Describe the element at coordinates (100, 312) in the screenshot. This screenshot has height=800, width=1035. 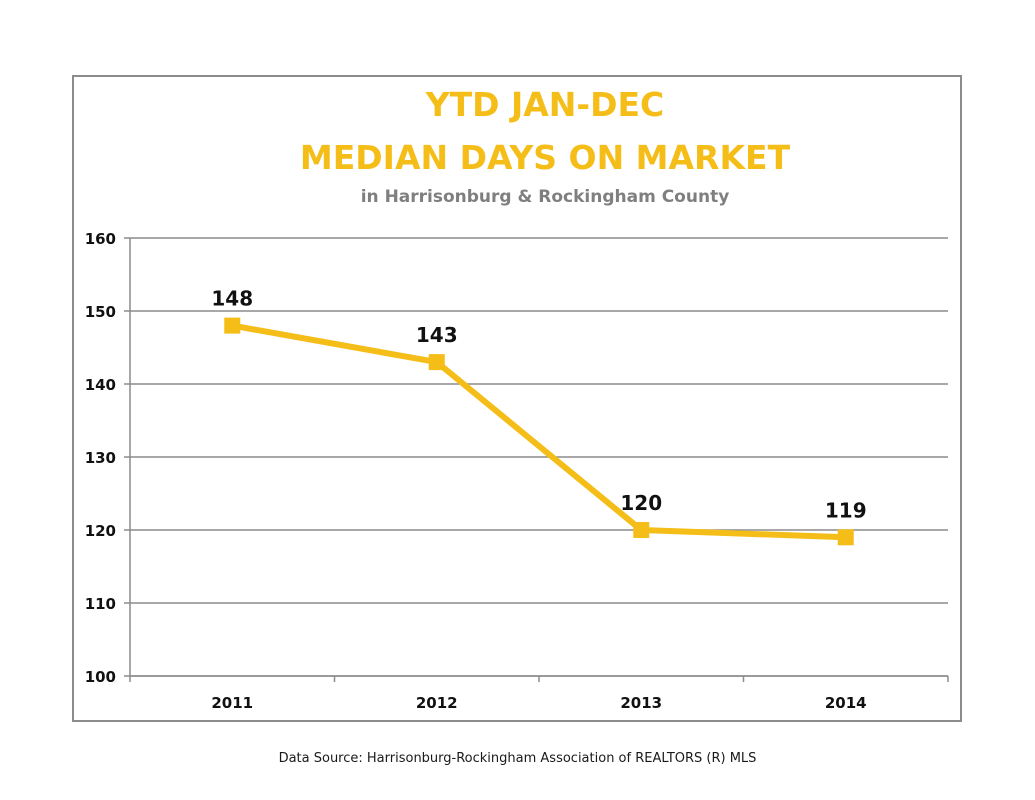
I see `y-tick-label-150: 150` at that location.